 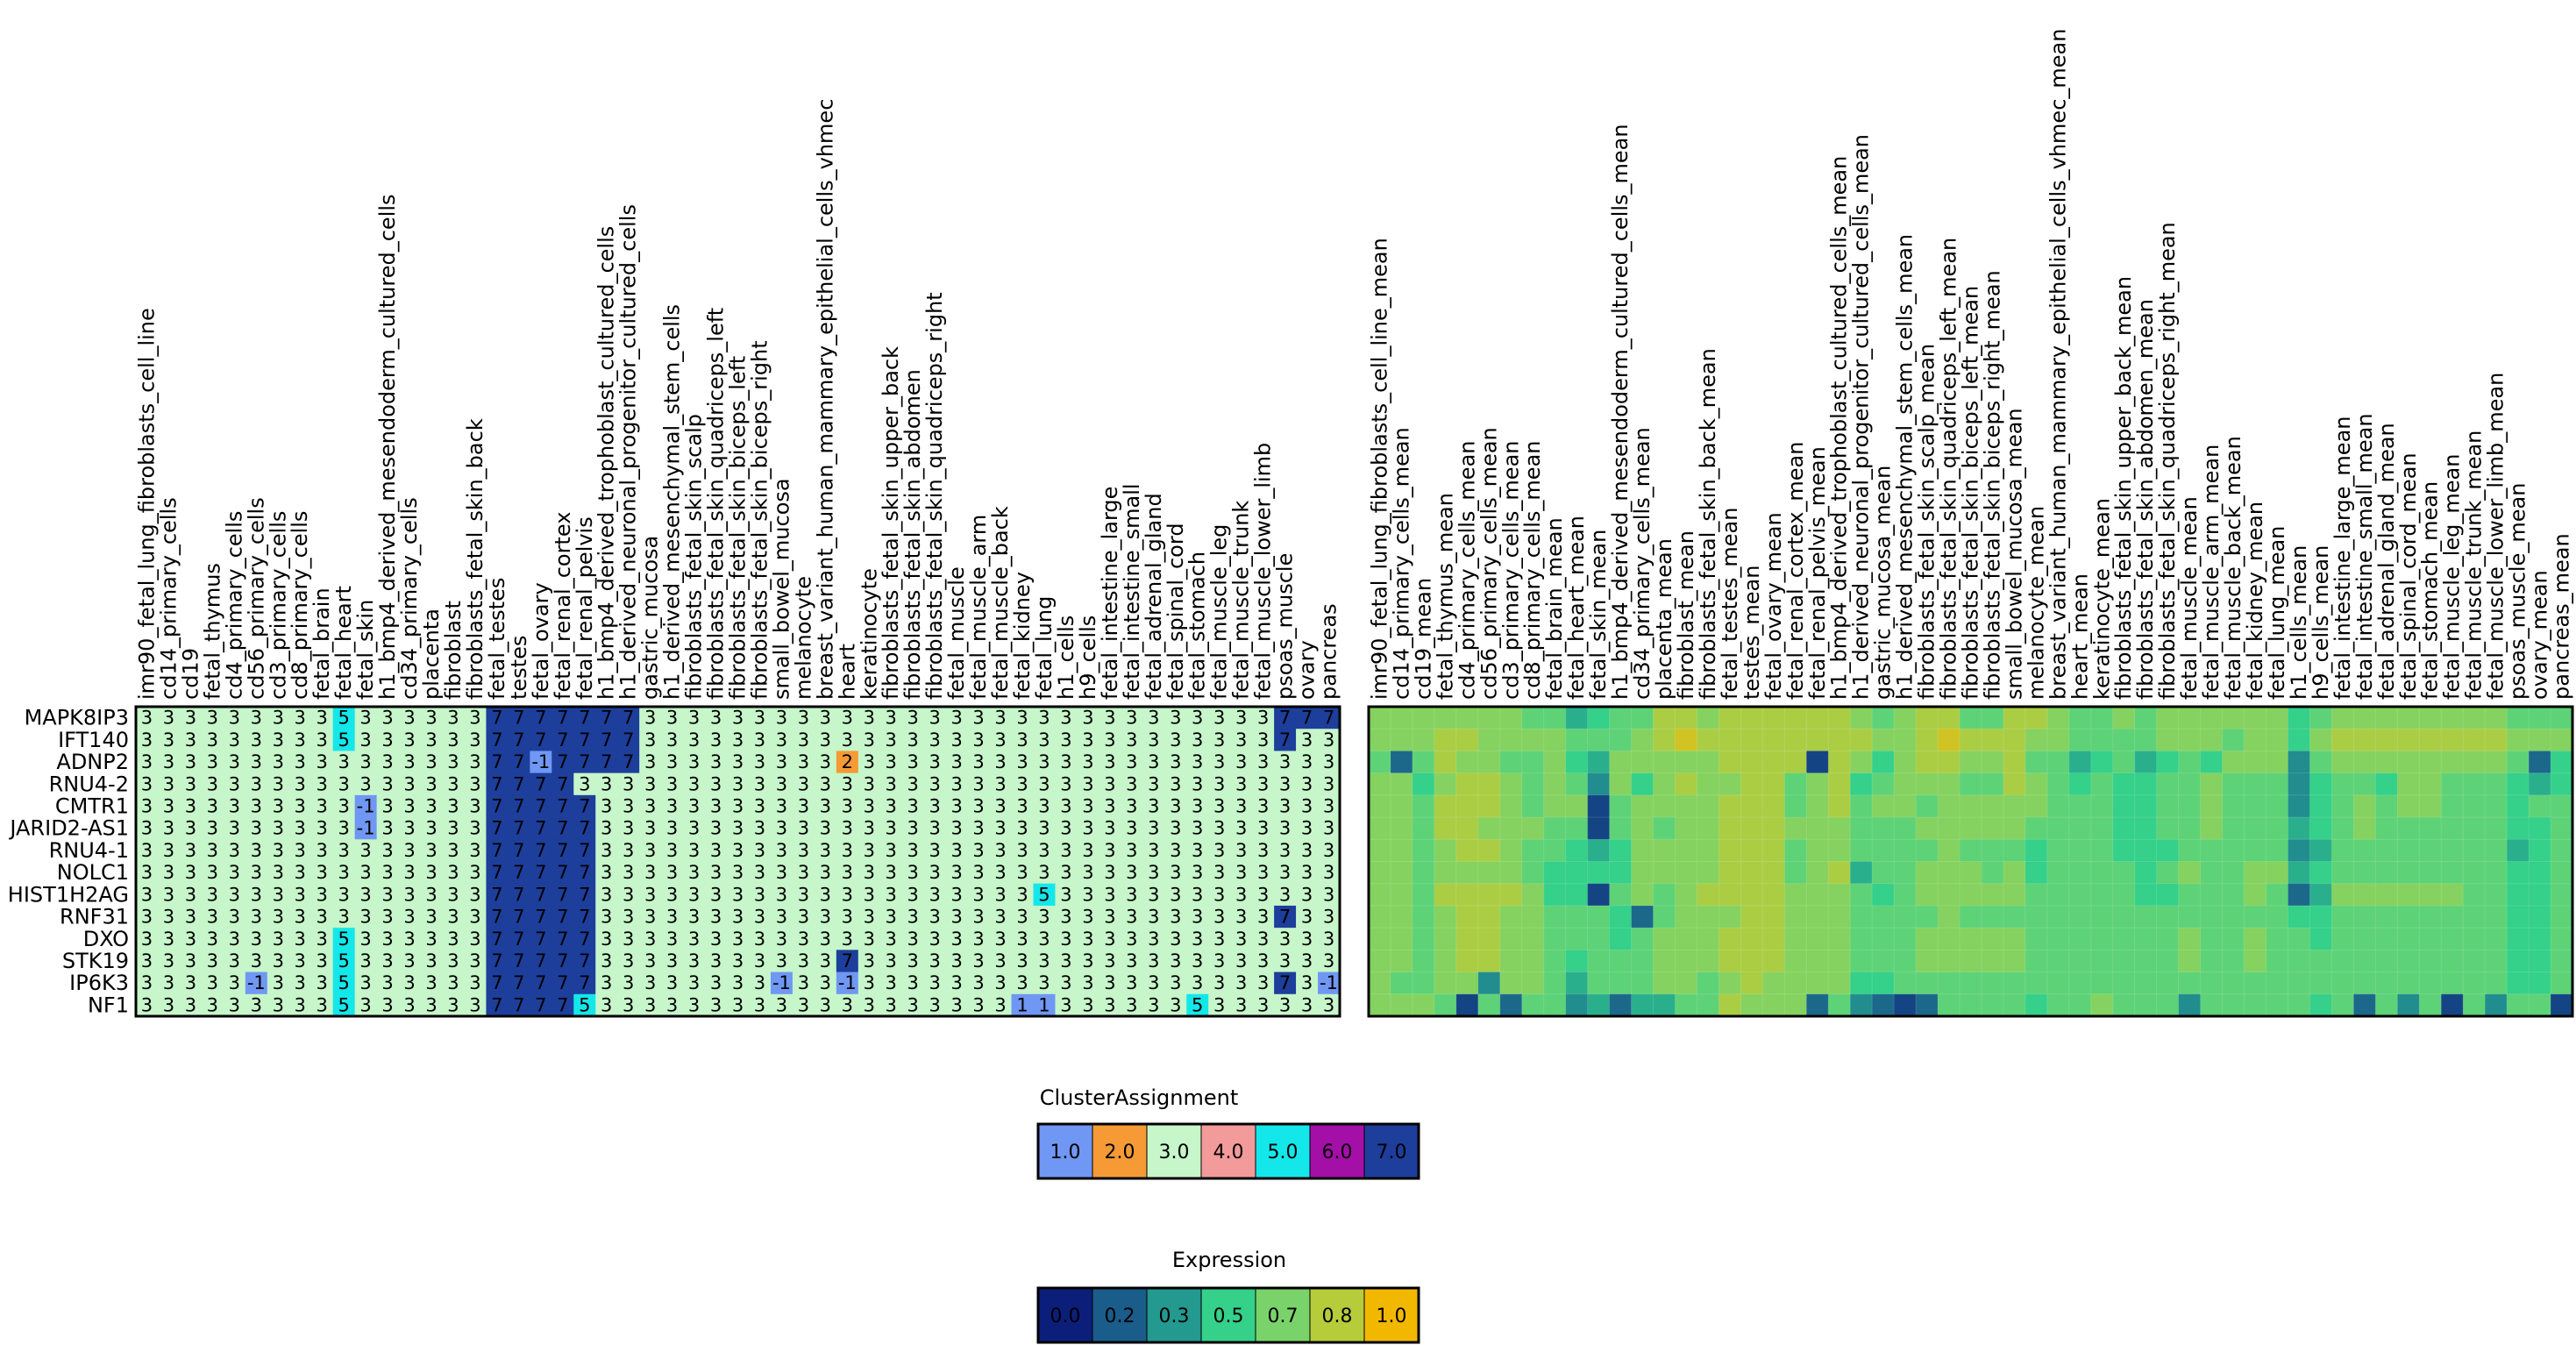 I want to click on expression-column-label: melanocyte_mean, so click(x=2036, y=603).